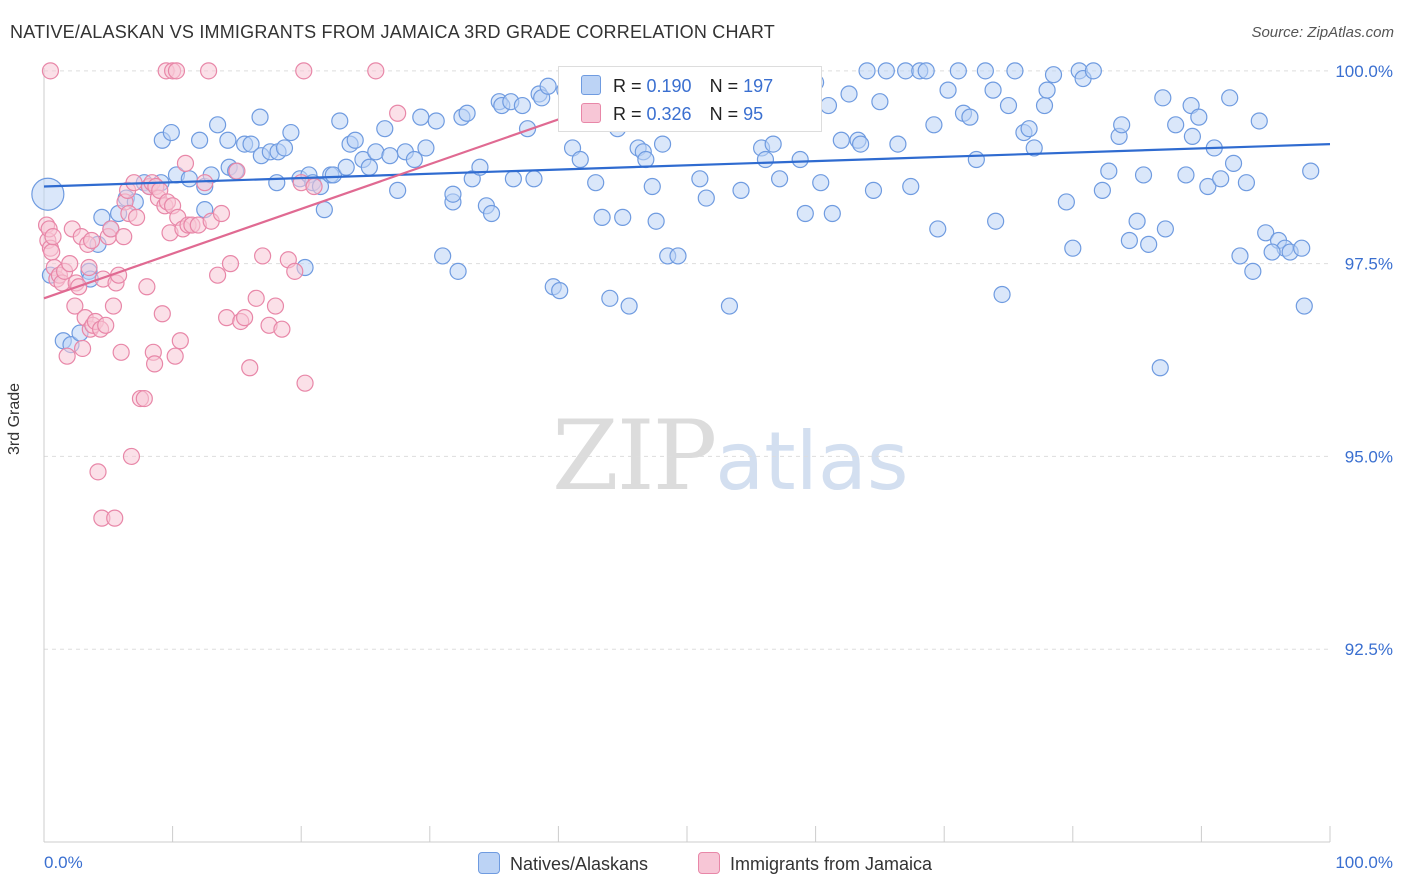 This screenshot has width=1406, height=892. What do you see at coordinates (591, 85) in the screenshot?
I see `legend-swatch-blue` at bounding box center [591, 85].